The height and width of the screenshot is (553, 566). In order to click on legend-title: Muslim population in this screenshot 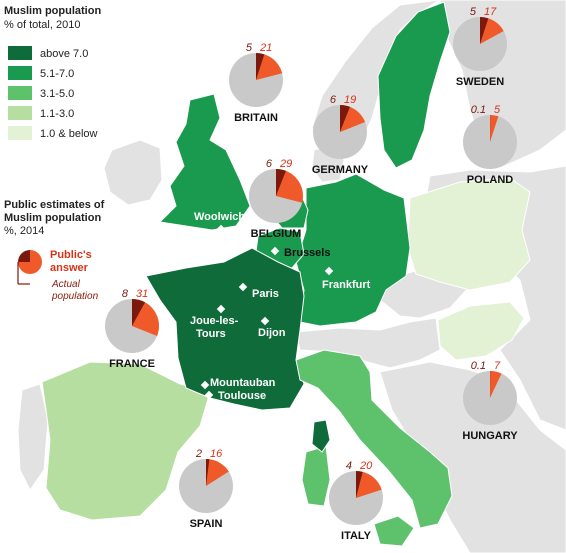, I will do `click(52, 11)`.